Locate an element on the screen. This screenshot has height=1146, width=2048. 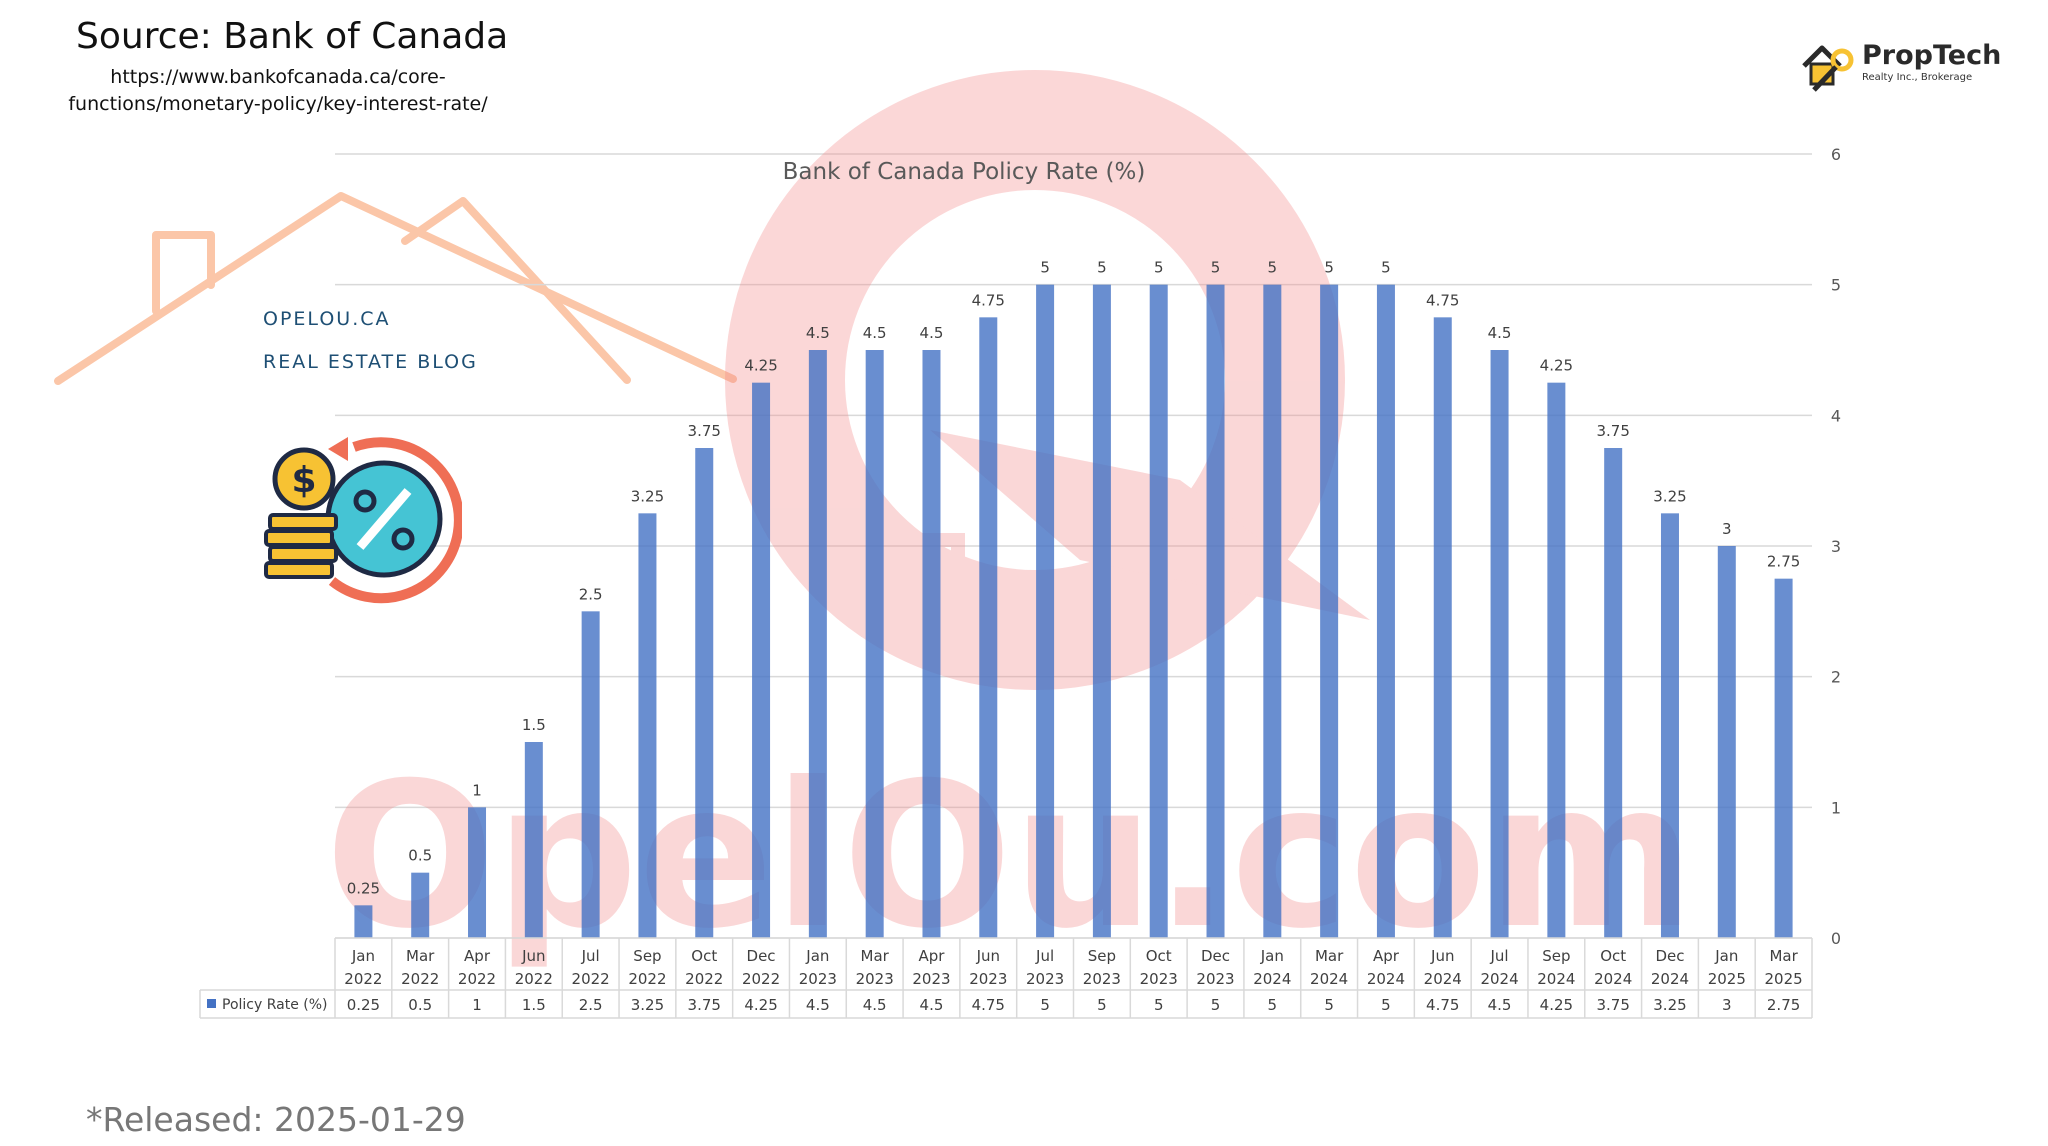
proptech-logo: PropTech Realty Inc., Brokerage is located at coordinates (1902, 66).